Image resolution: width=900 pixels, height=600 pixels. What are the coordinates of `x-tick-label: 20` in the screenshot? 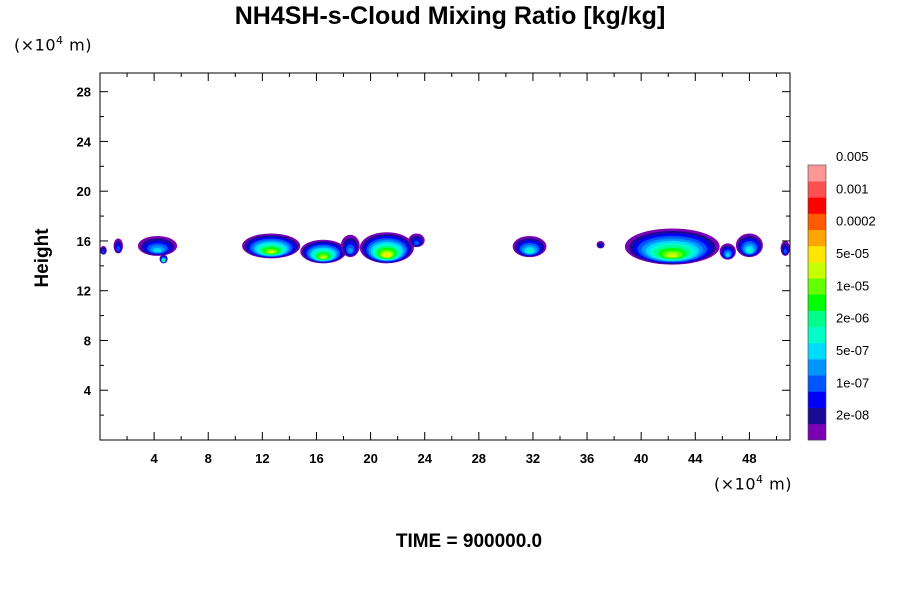 It's located at (370, 458).